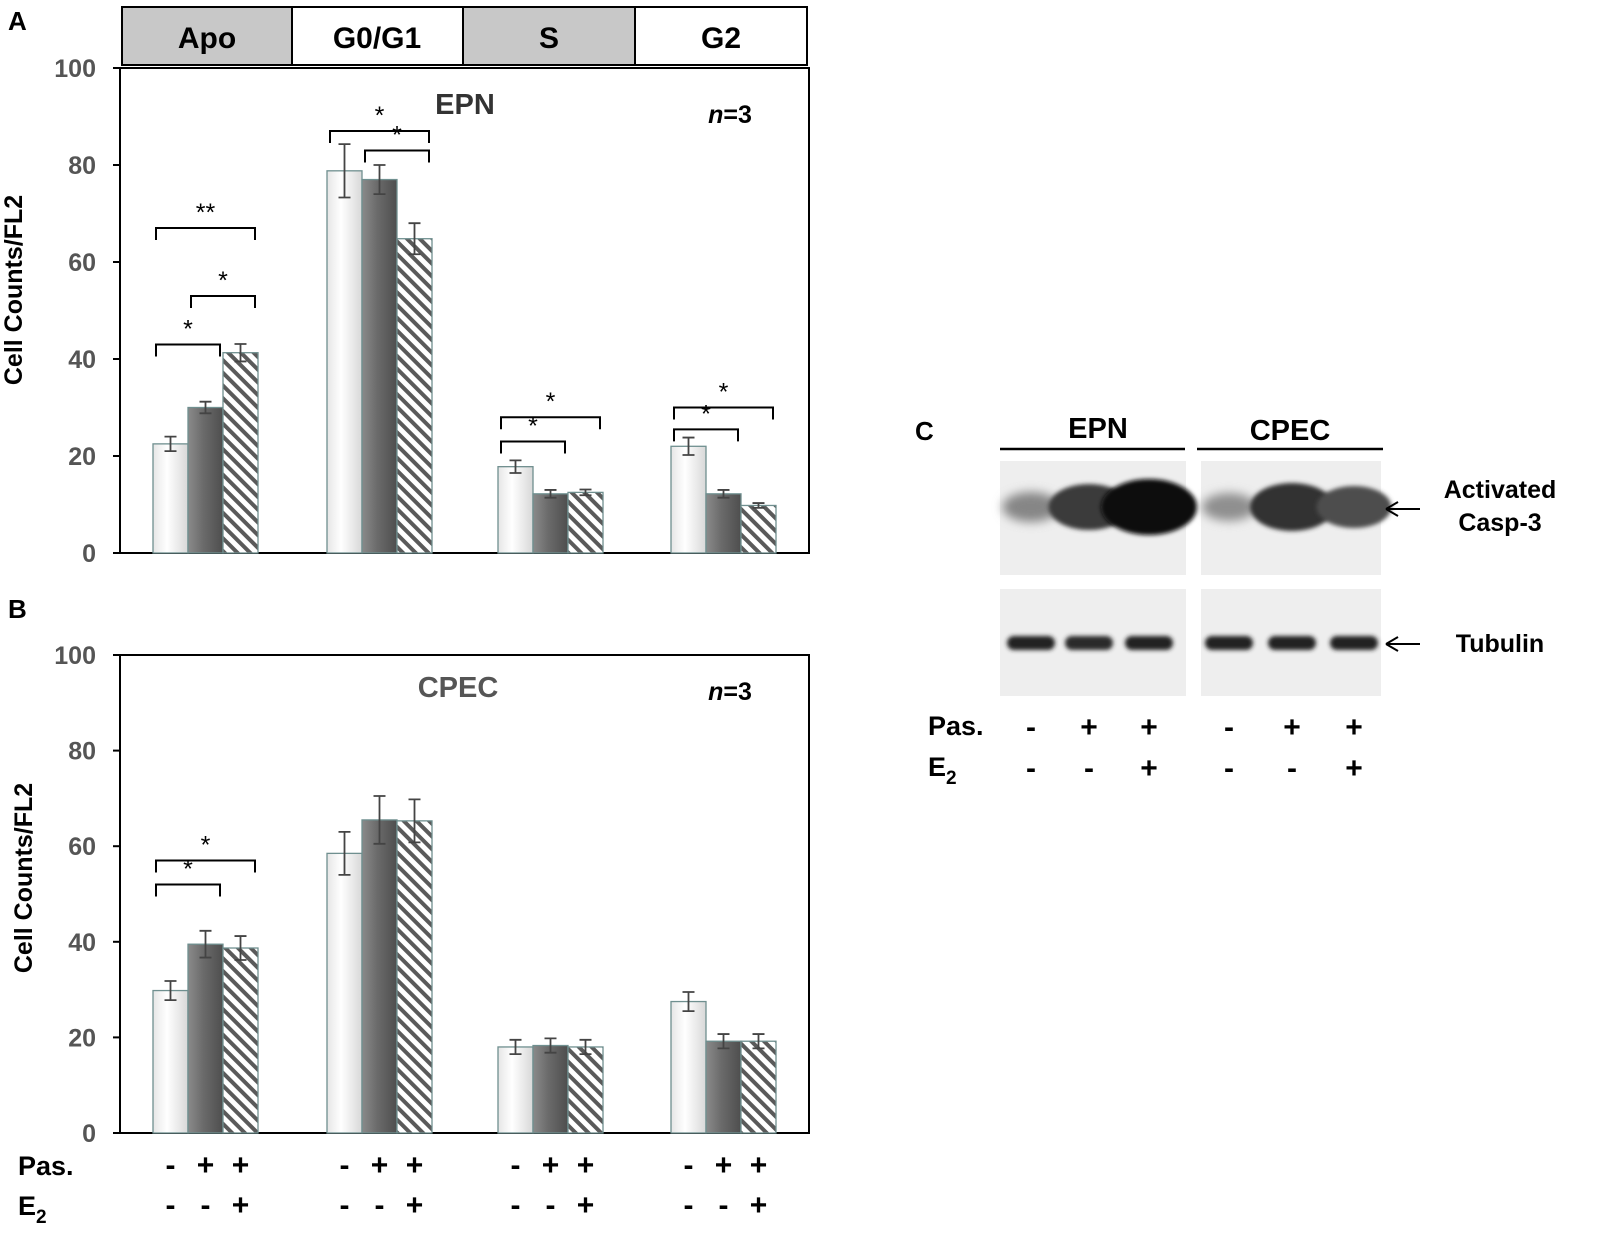 The height and width of the screenshot is (1253, 1600). Describe the element at coordinates (730, 692) in the screenshot. I see `chart-b-n: n=3` at that location.